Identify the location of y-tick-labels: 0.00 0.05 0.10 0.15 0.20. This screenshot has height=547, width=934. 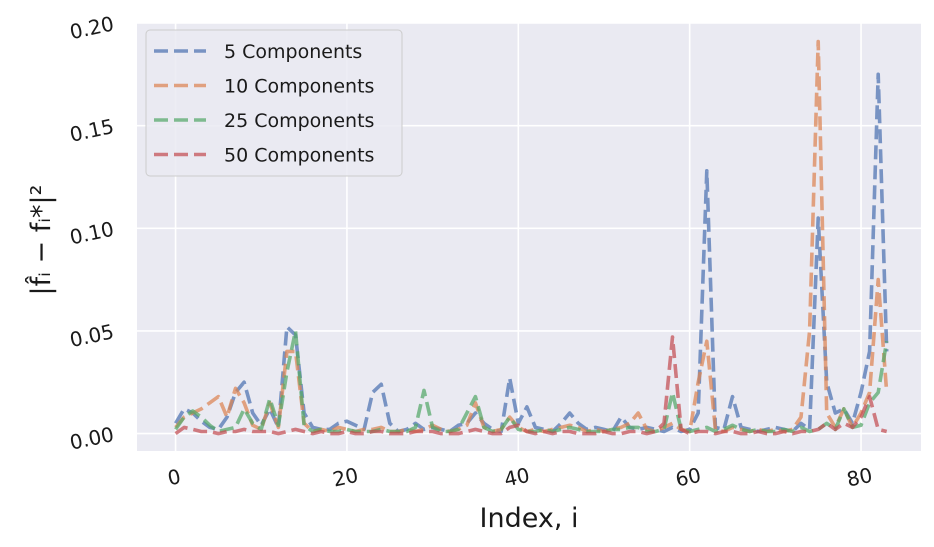
(91, 232).